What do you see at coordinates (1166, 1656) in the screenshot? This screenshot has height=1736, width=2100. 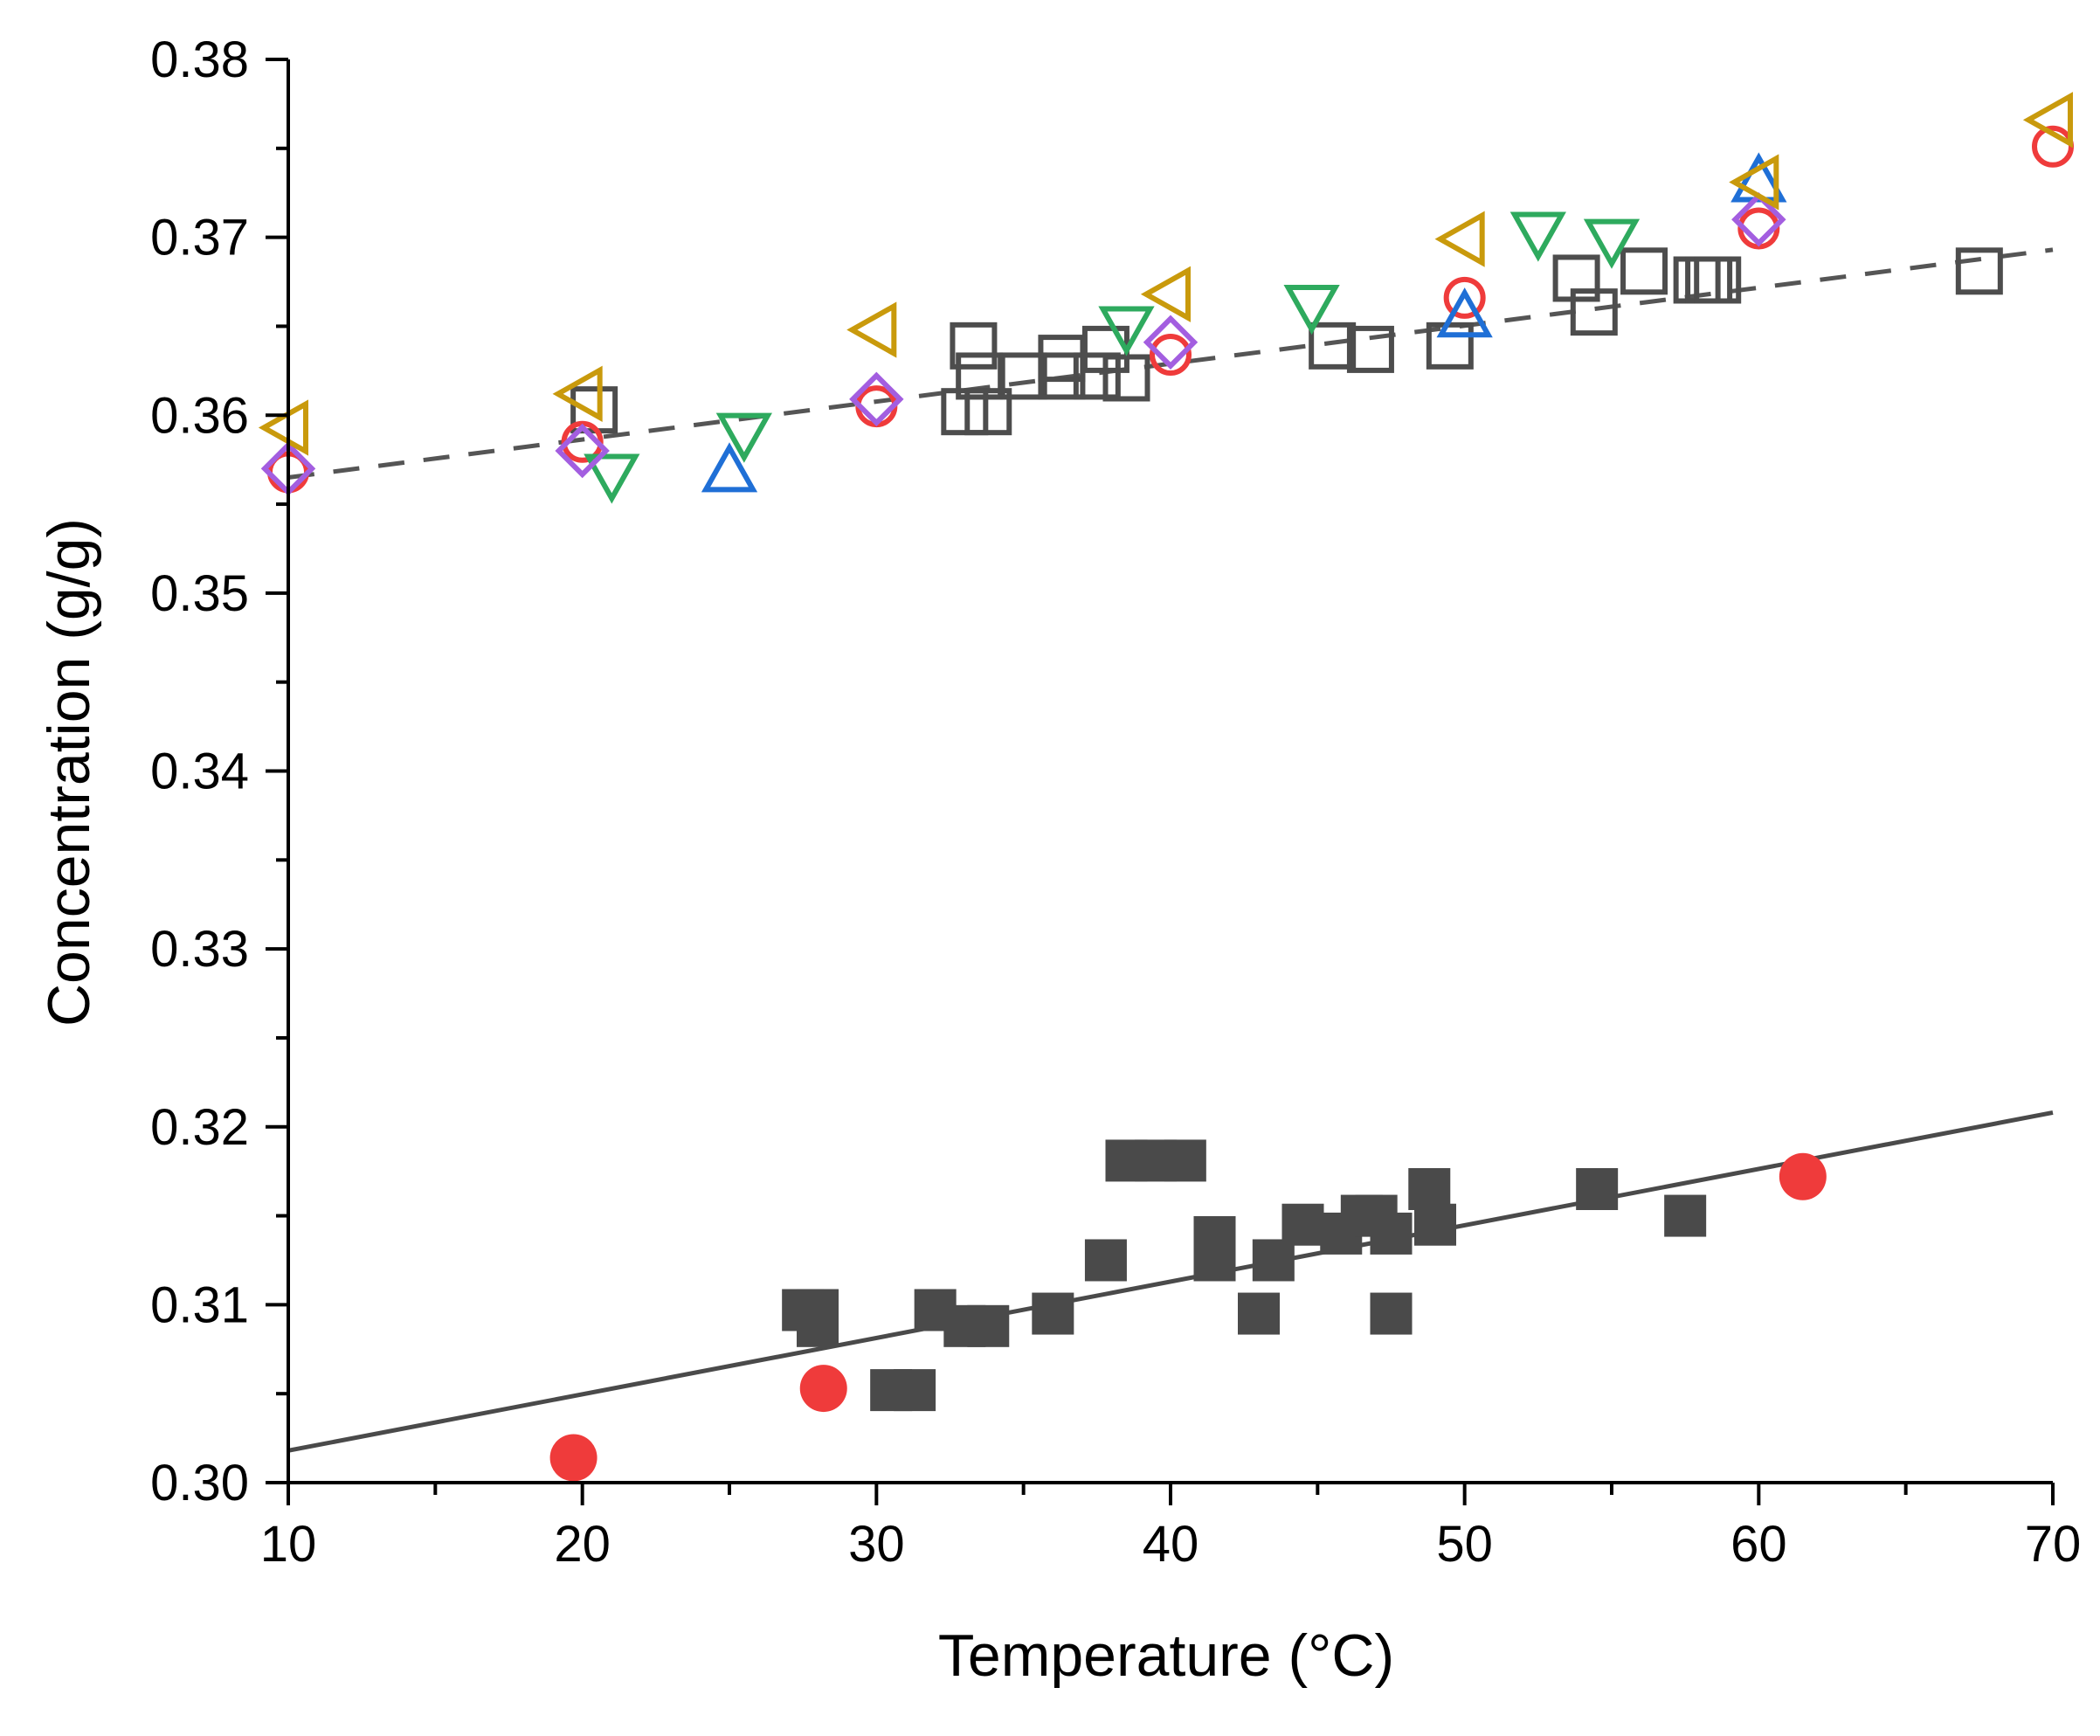 I see `x-axis-label: Temperature (°C)` at bounding box center [1166, 1656].